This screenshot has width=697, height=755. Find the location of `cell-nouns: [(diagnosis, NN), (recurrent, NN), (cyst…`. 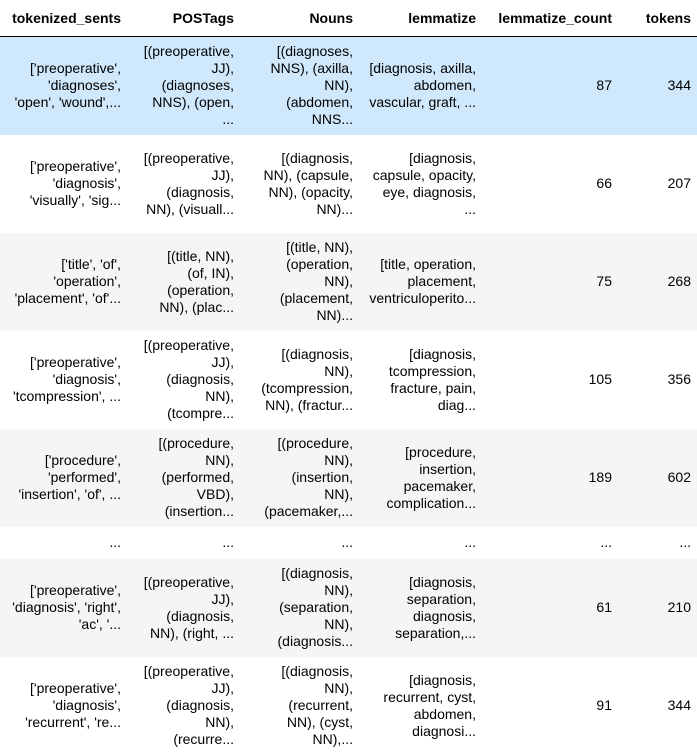

cell-nouns: [(diagnosis, NN), (recurrent, NN), (cyst… is located at coordinates (317, 705).